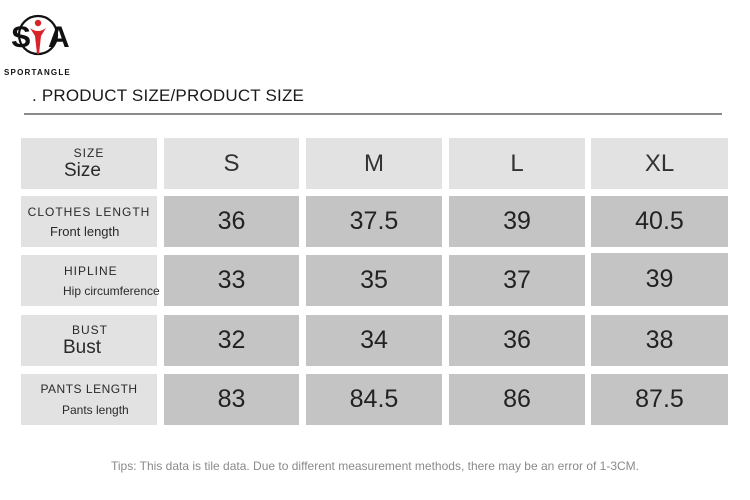 The image size is (750, 500). I want to click on row-label-top: HIPLINE, so click(91, 270).